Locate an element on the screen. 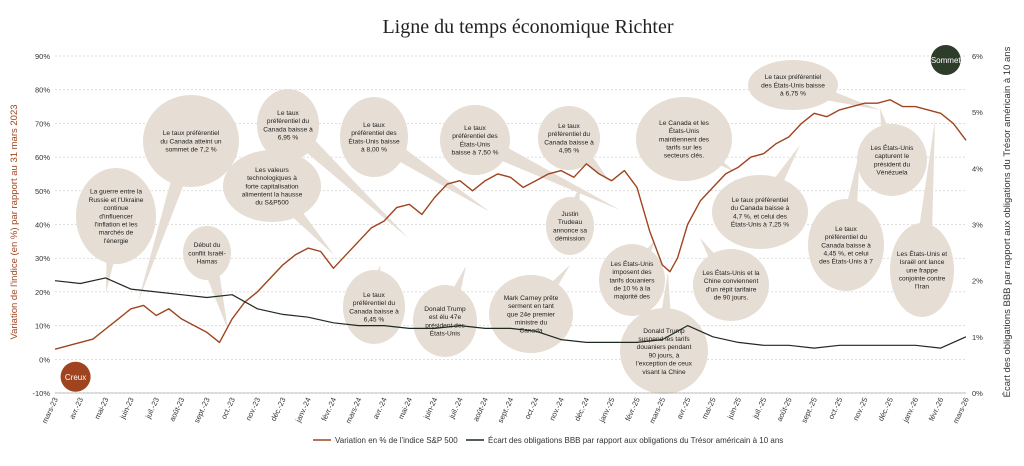 Image resolution: width=1024 pixels, height=466 pixels. annotation-text: maintiennent des is located at coordinates (684, 139).